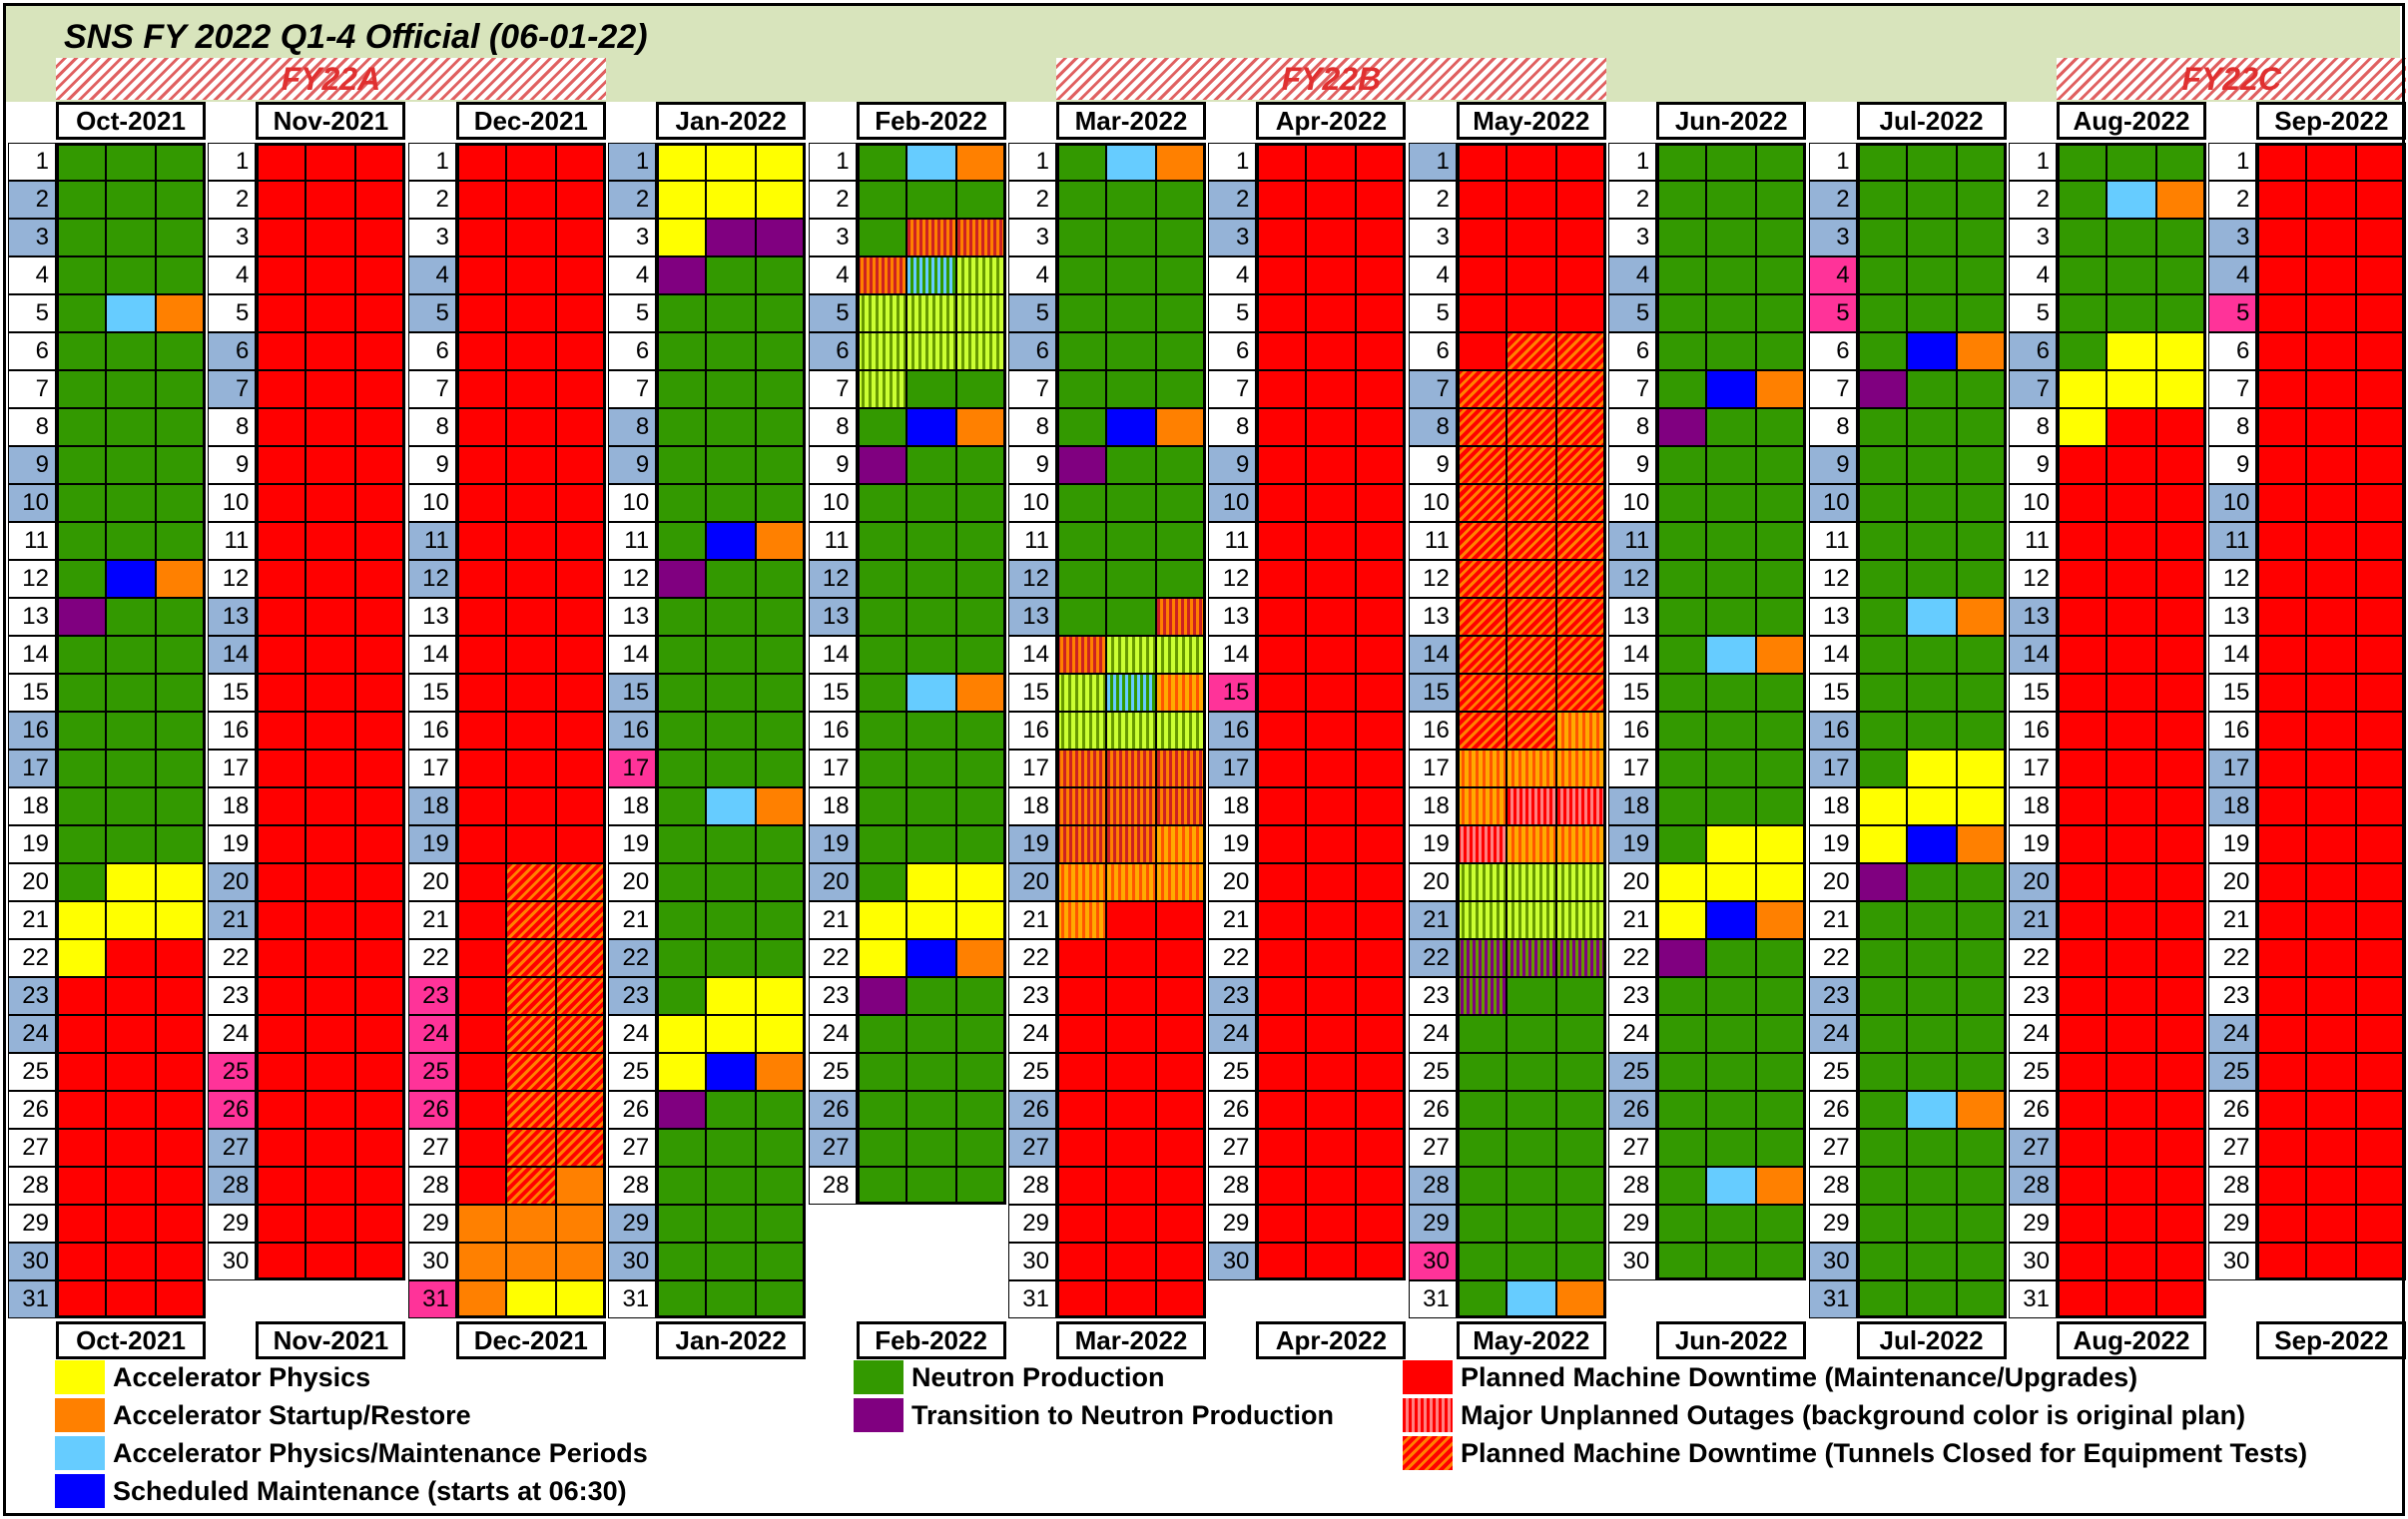  I want to click on day-number: 1, so click(32, 162).